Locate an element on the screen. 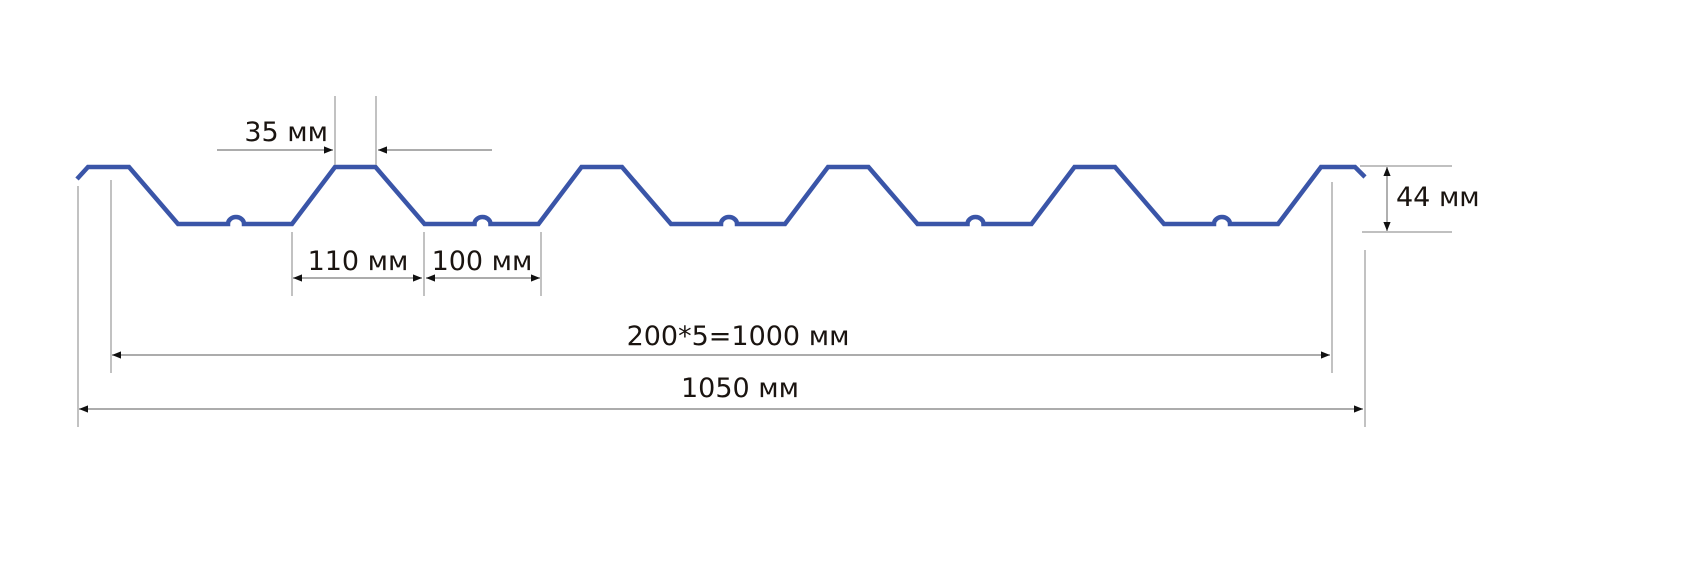  sheet-profile is located at coordinates (721, 195).